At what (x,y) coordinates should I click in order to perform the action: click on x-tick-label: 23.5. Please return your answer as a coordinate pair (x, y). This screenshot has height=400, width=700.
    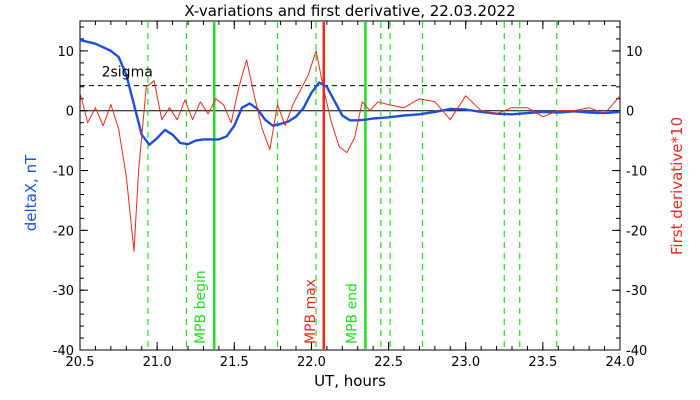
    Looking at the image, I should click on (542, 362).